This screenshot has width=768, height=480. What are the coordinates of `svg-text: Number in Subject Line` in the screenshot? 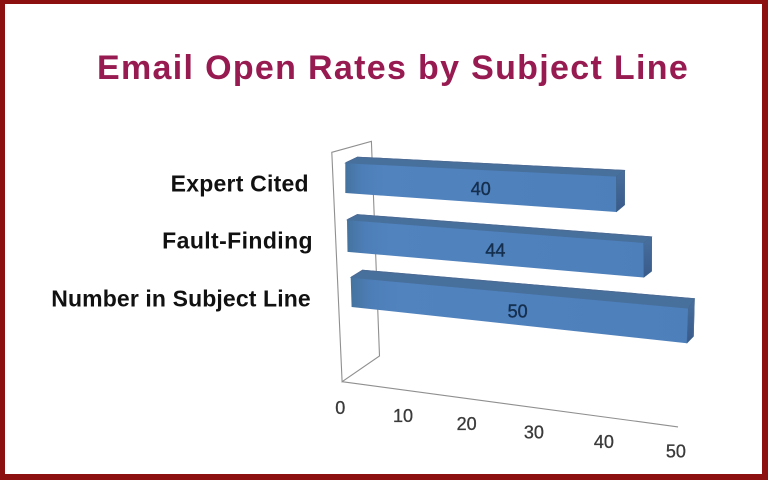 It's located at (181, 299).